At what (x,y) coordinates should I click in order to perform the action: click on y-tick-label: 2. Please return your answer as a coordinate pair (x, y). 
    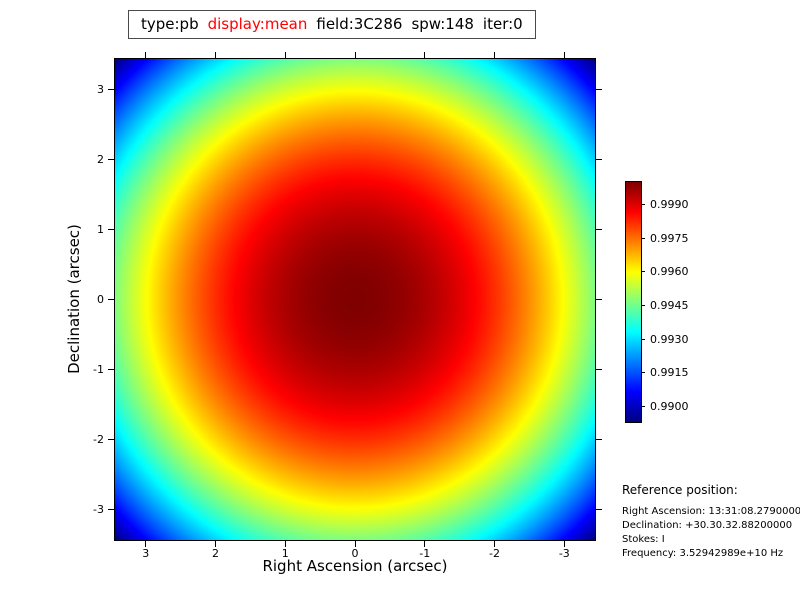
    Looking at the image, I should click on (100, 160).